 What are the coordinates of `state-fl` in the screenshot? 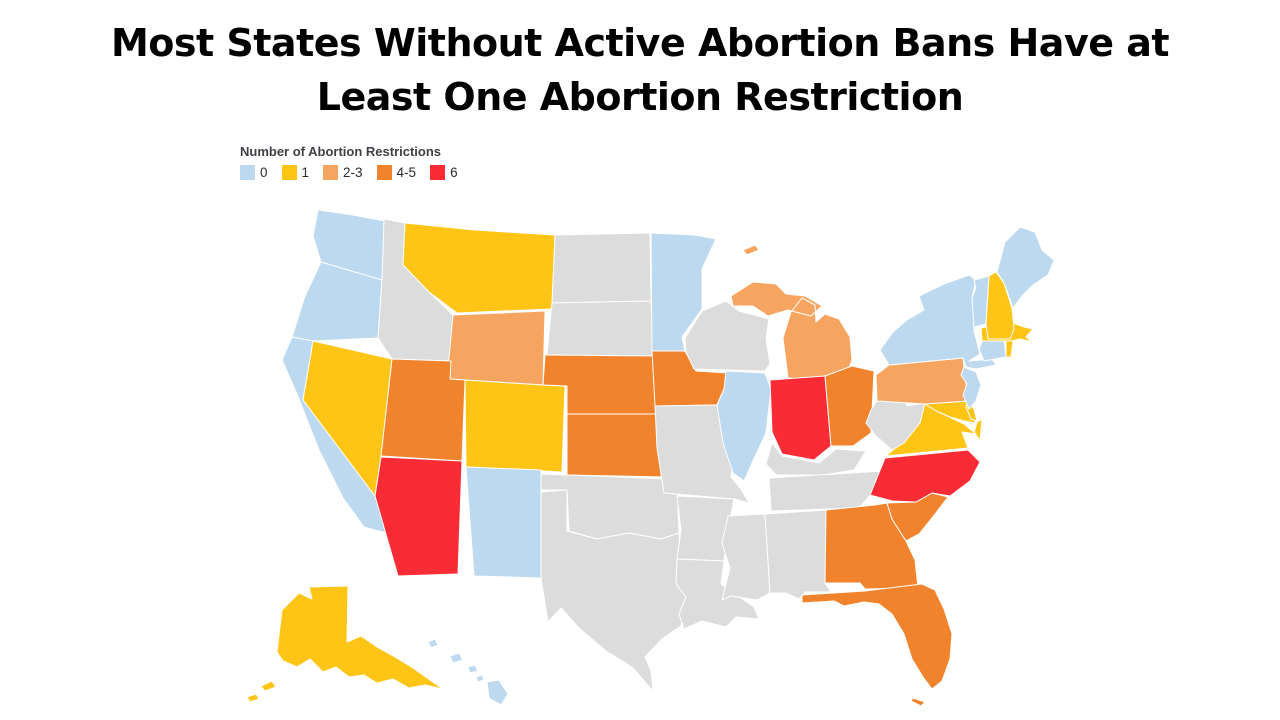 It's located at (877, 645).